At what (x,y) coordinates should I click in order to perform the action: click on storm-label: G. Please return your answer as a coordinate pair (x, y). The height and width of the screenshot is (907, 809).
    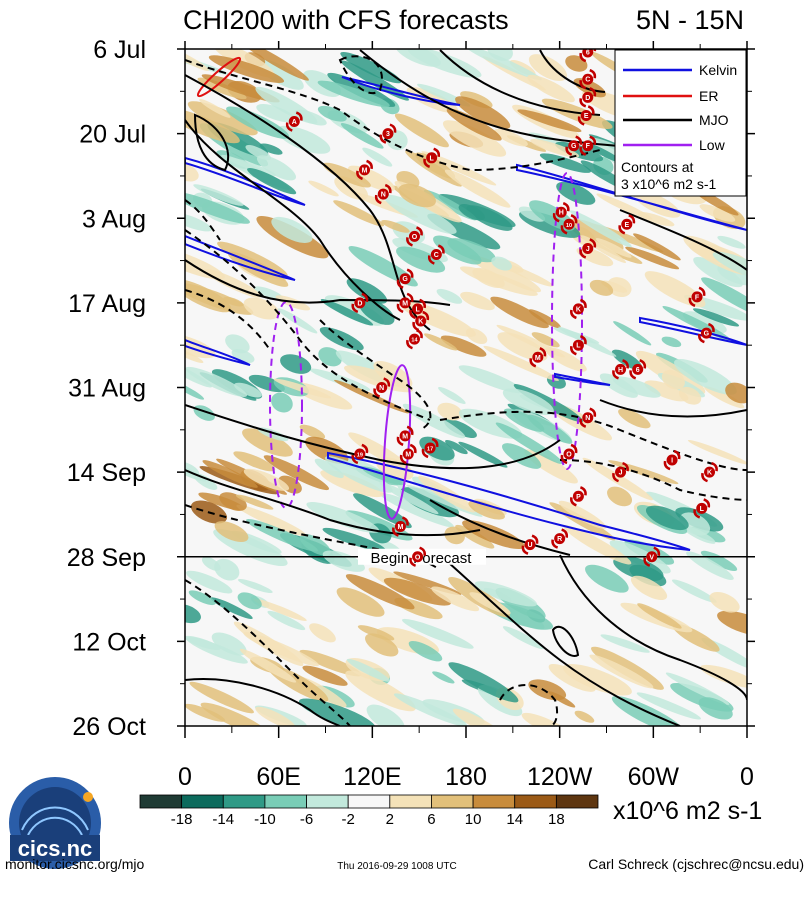
    Looking at the image, I should click on (405, 279).